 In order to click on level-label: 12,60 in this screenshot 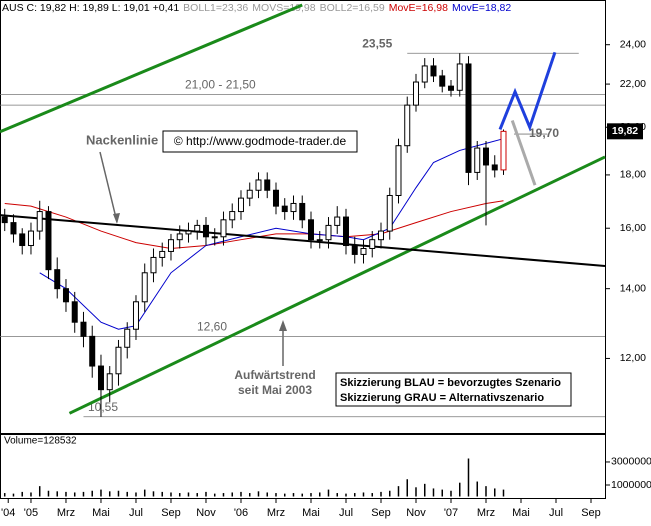, I will do `click(212, 327)`.